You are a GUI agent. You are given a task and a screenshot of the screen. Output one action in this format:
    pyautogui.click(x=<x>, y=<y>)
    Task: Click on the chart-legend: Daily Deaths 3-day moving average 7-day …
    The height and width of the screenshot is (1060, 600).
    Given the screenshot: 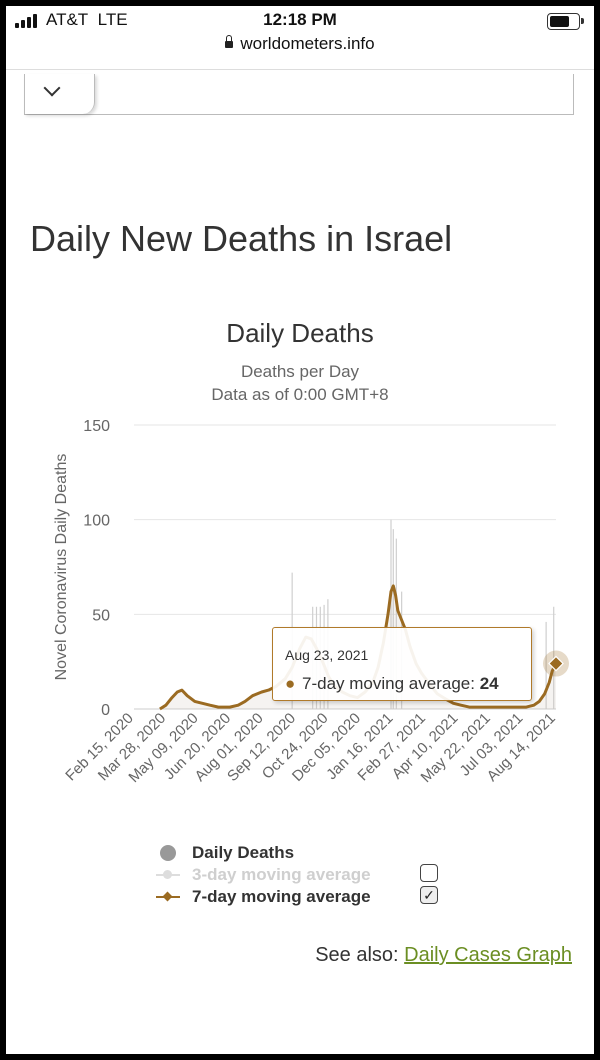 What is the action you would take?
    pyautogui.click(x=306, y=875)
    